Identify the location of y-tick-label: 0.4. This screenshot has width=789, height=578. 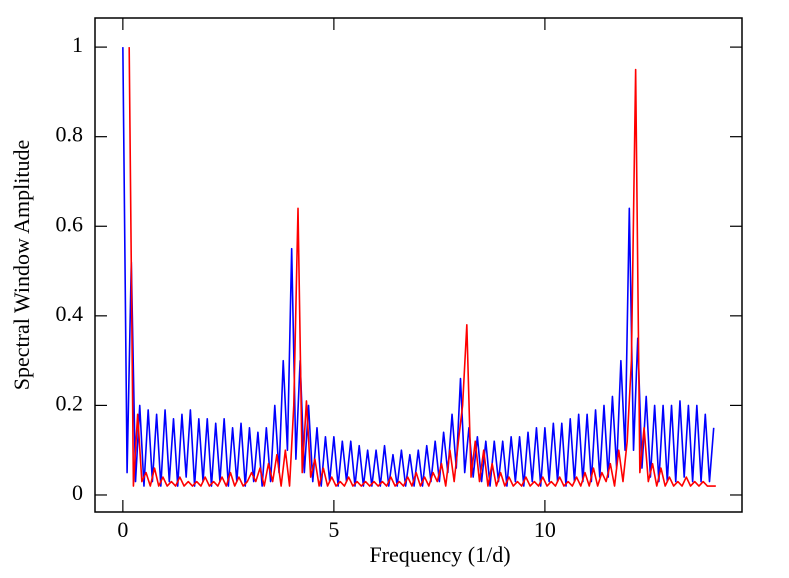
(70, 313).